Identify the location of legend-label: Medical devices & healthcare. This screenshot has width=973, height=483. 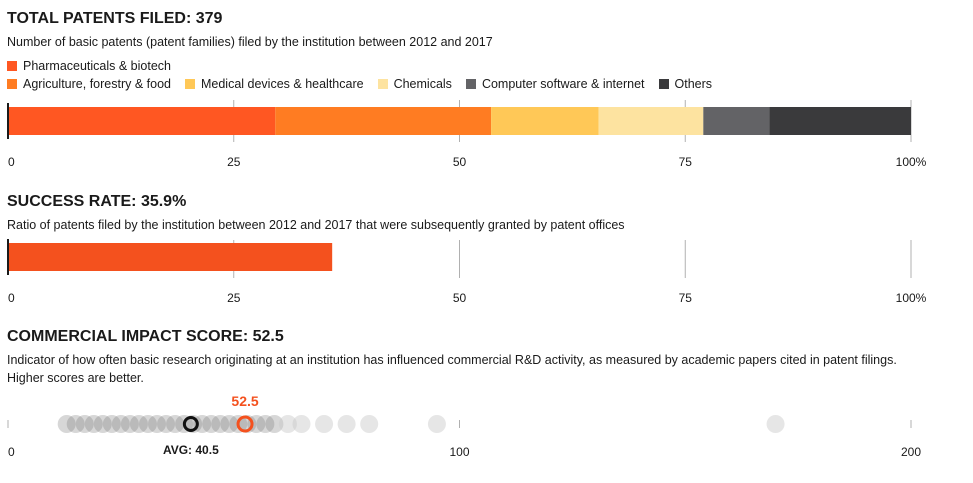
(282, 84).